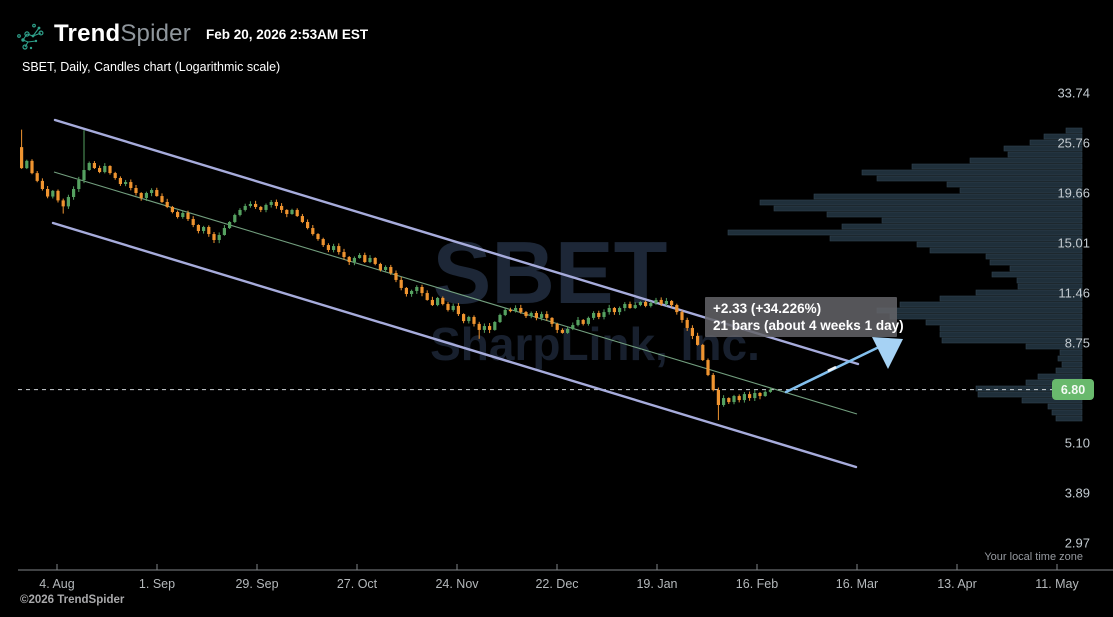  What do you see at coordinates (887, 353) in the screenshot?
I see `measurement-arrowhead` at bounding box center [887, 353].